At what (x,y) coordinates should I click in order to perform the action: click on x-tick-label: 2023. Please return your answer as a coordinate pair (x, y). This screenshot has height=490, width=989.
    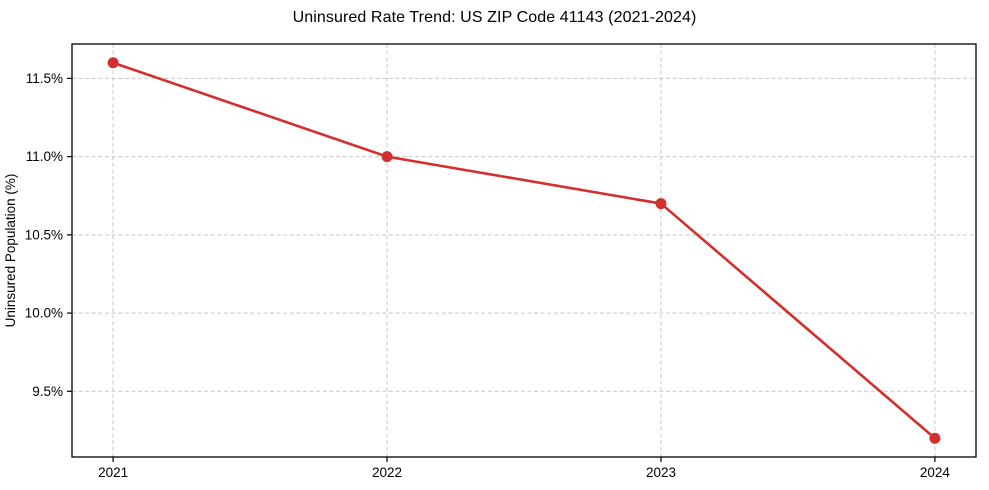
    Looking at the image, I should click on (661, 472).